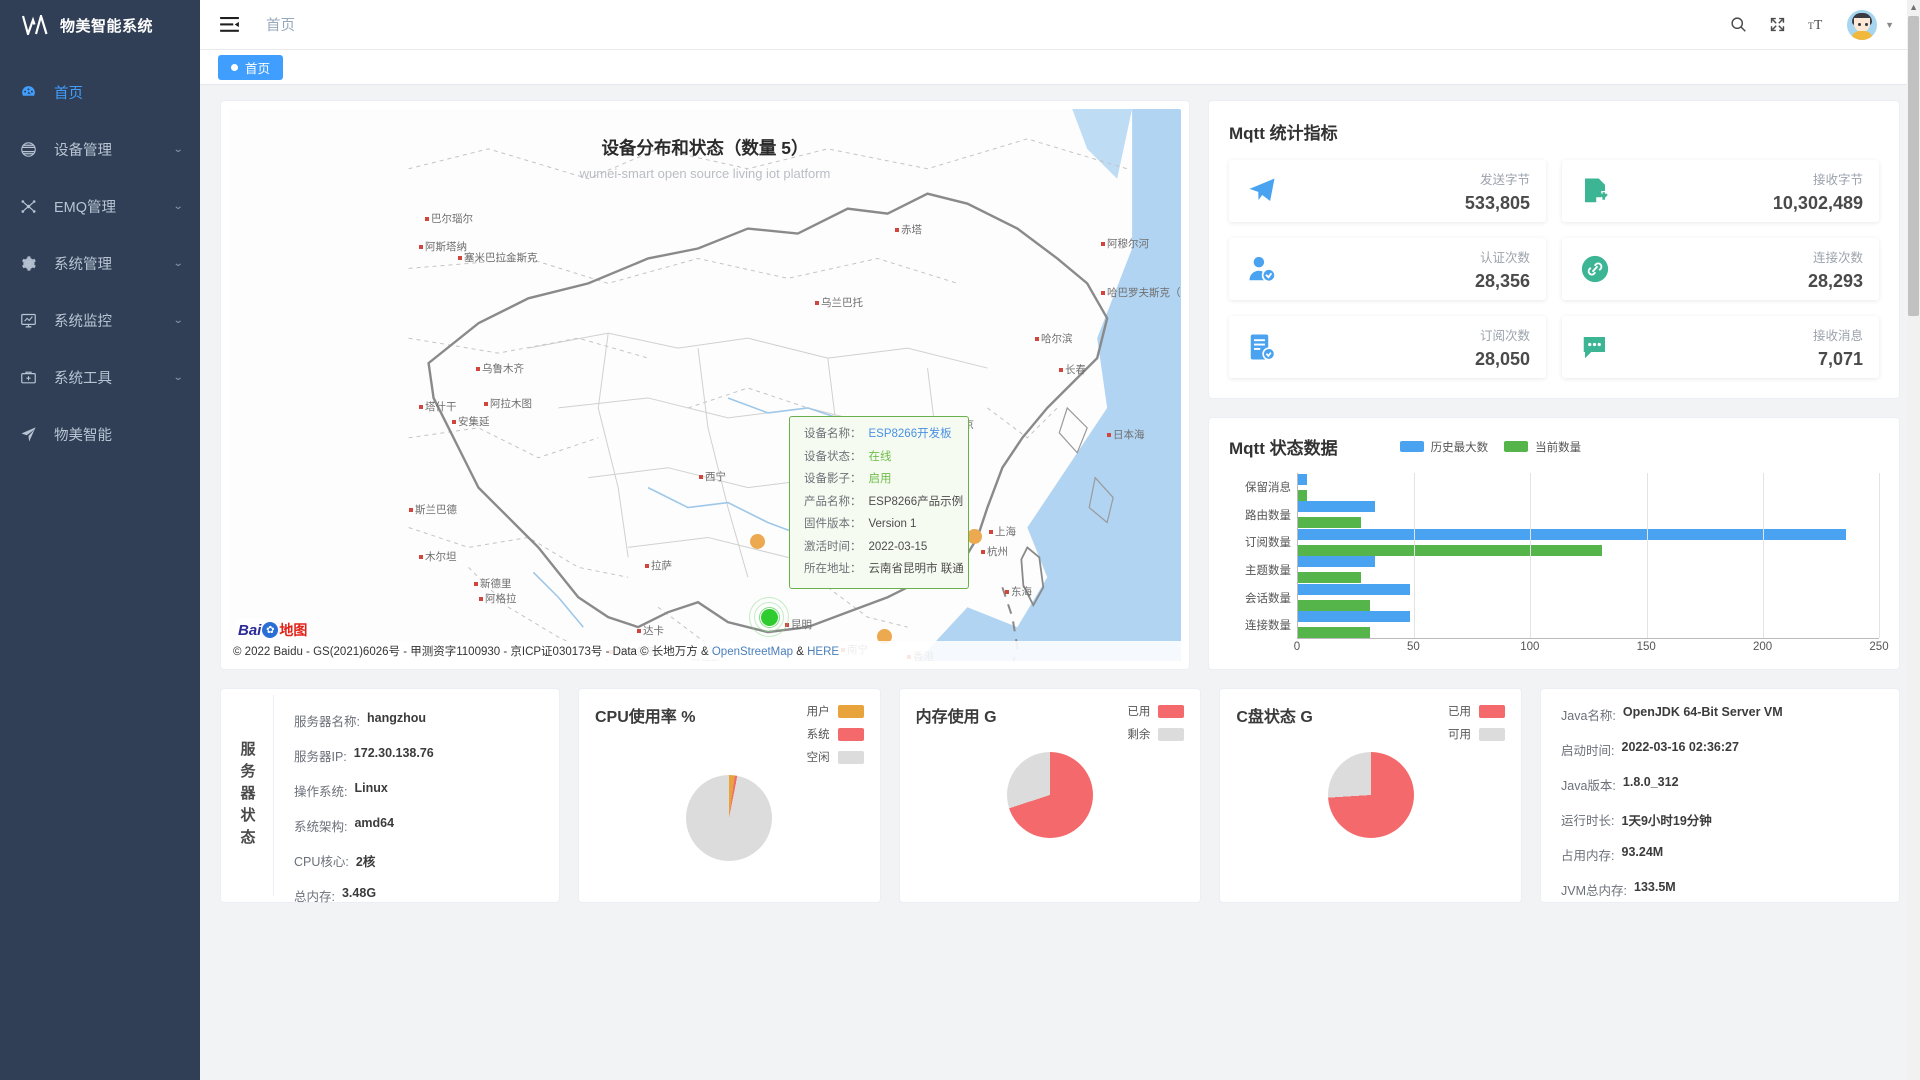  I want to click on mqtt-chart-header: Mqtt 状态数据 历史最大数 当前数量, so click(1554, 446).